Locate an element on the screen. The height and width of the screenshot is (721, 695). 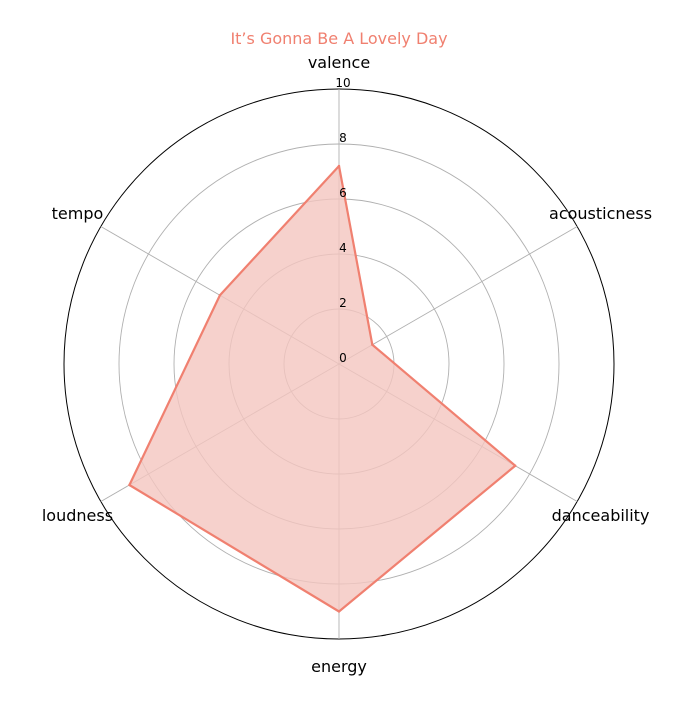
category-label-acousticness: acousticness is located at coordinates (600, 213).